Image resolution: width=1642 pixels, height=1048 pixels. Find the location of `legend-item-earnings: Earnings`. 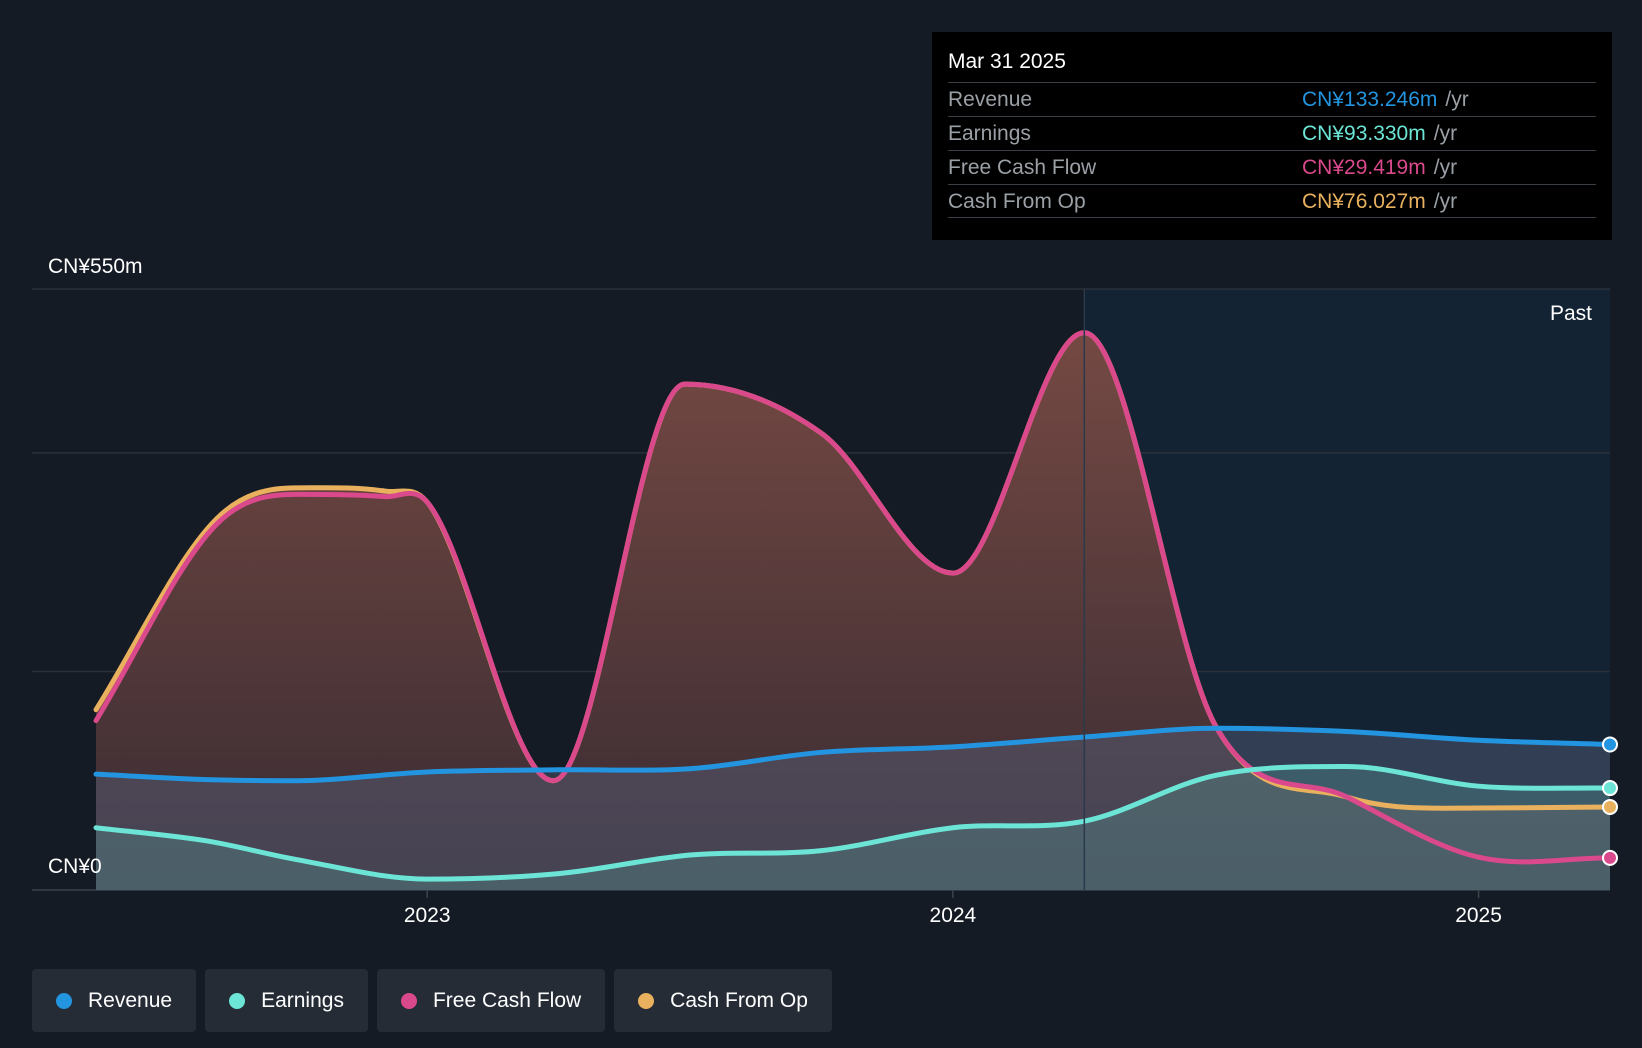

legend-item-earnings: Earnings is located at coordinates (286, 1000).